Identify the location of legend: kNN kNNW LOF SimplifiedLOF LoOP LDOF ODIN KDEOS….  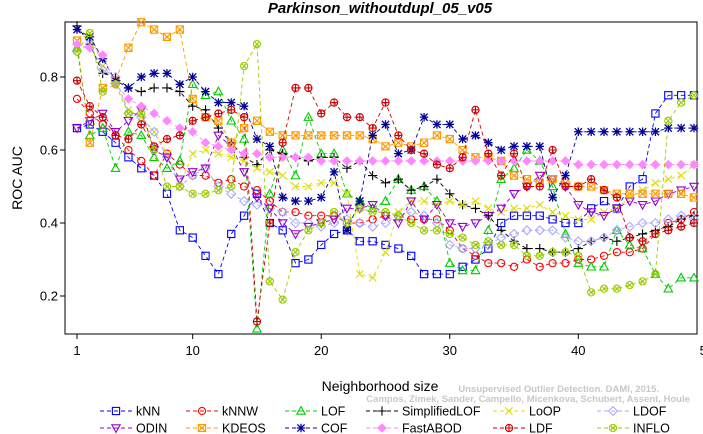
(385, 419).